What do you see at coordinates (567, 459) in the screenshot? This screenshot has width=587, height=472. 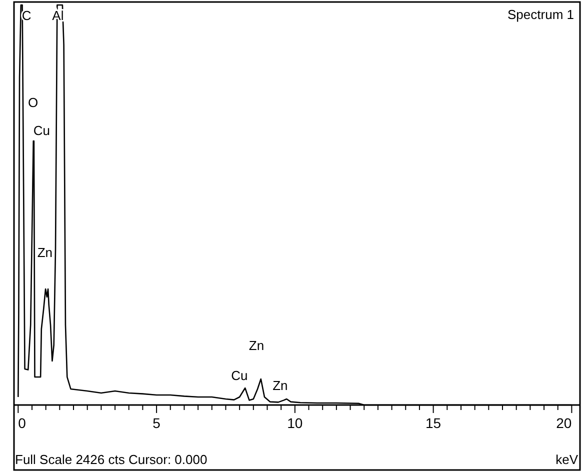 I see `x-axis-title: keV` at bounding box center [567, 459].